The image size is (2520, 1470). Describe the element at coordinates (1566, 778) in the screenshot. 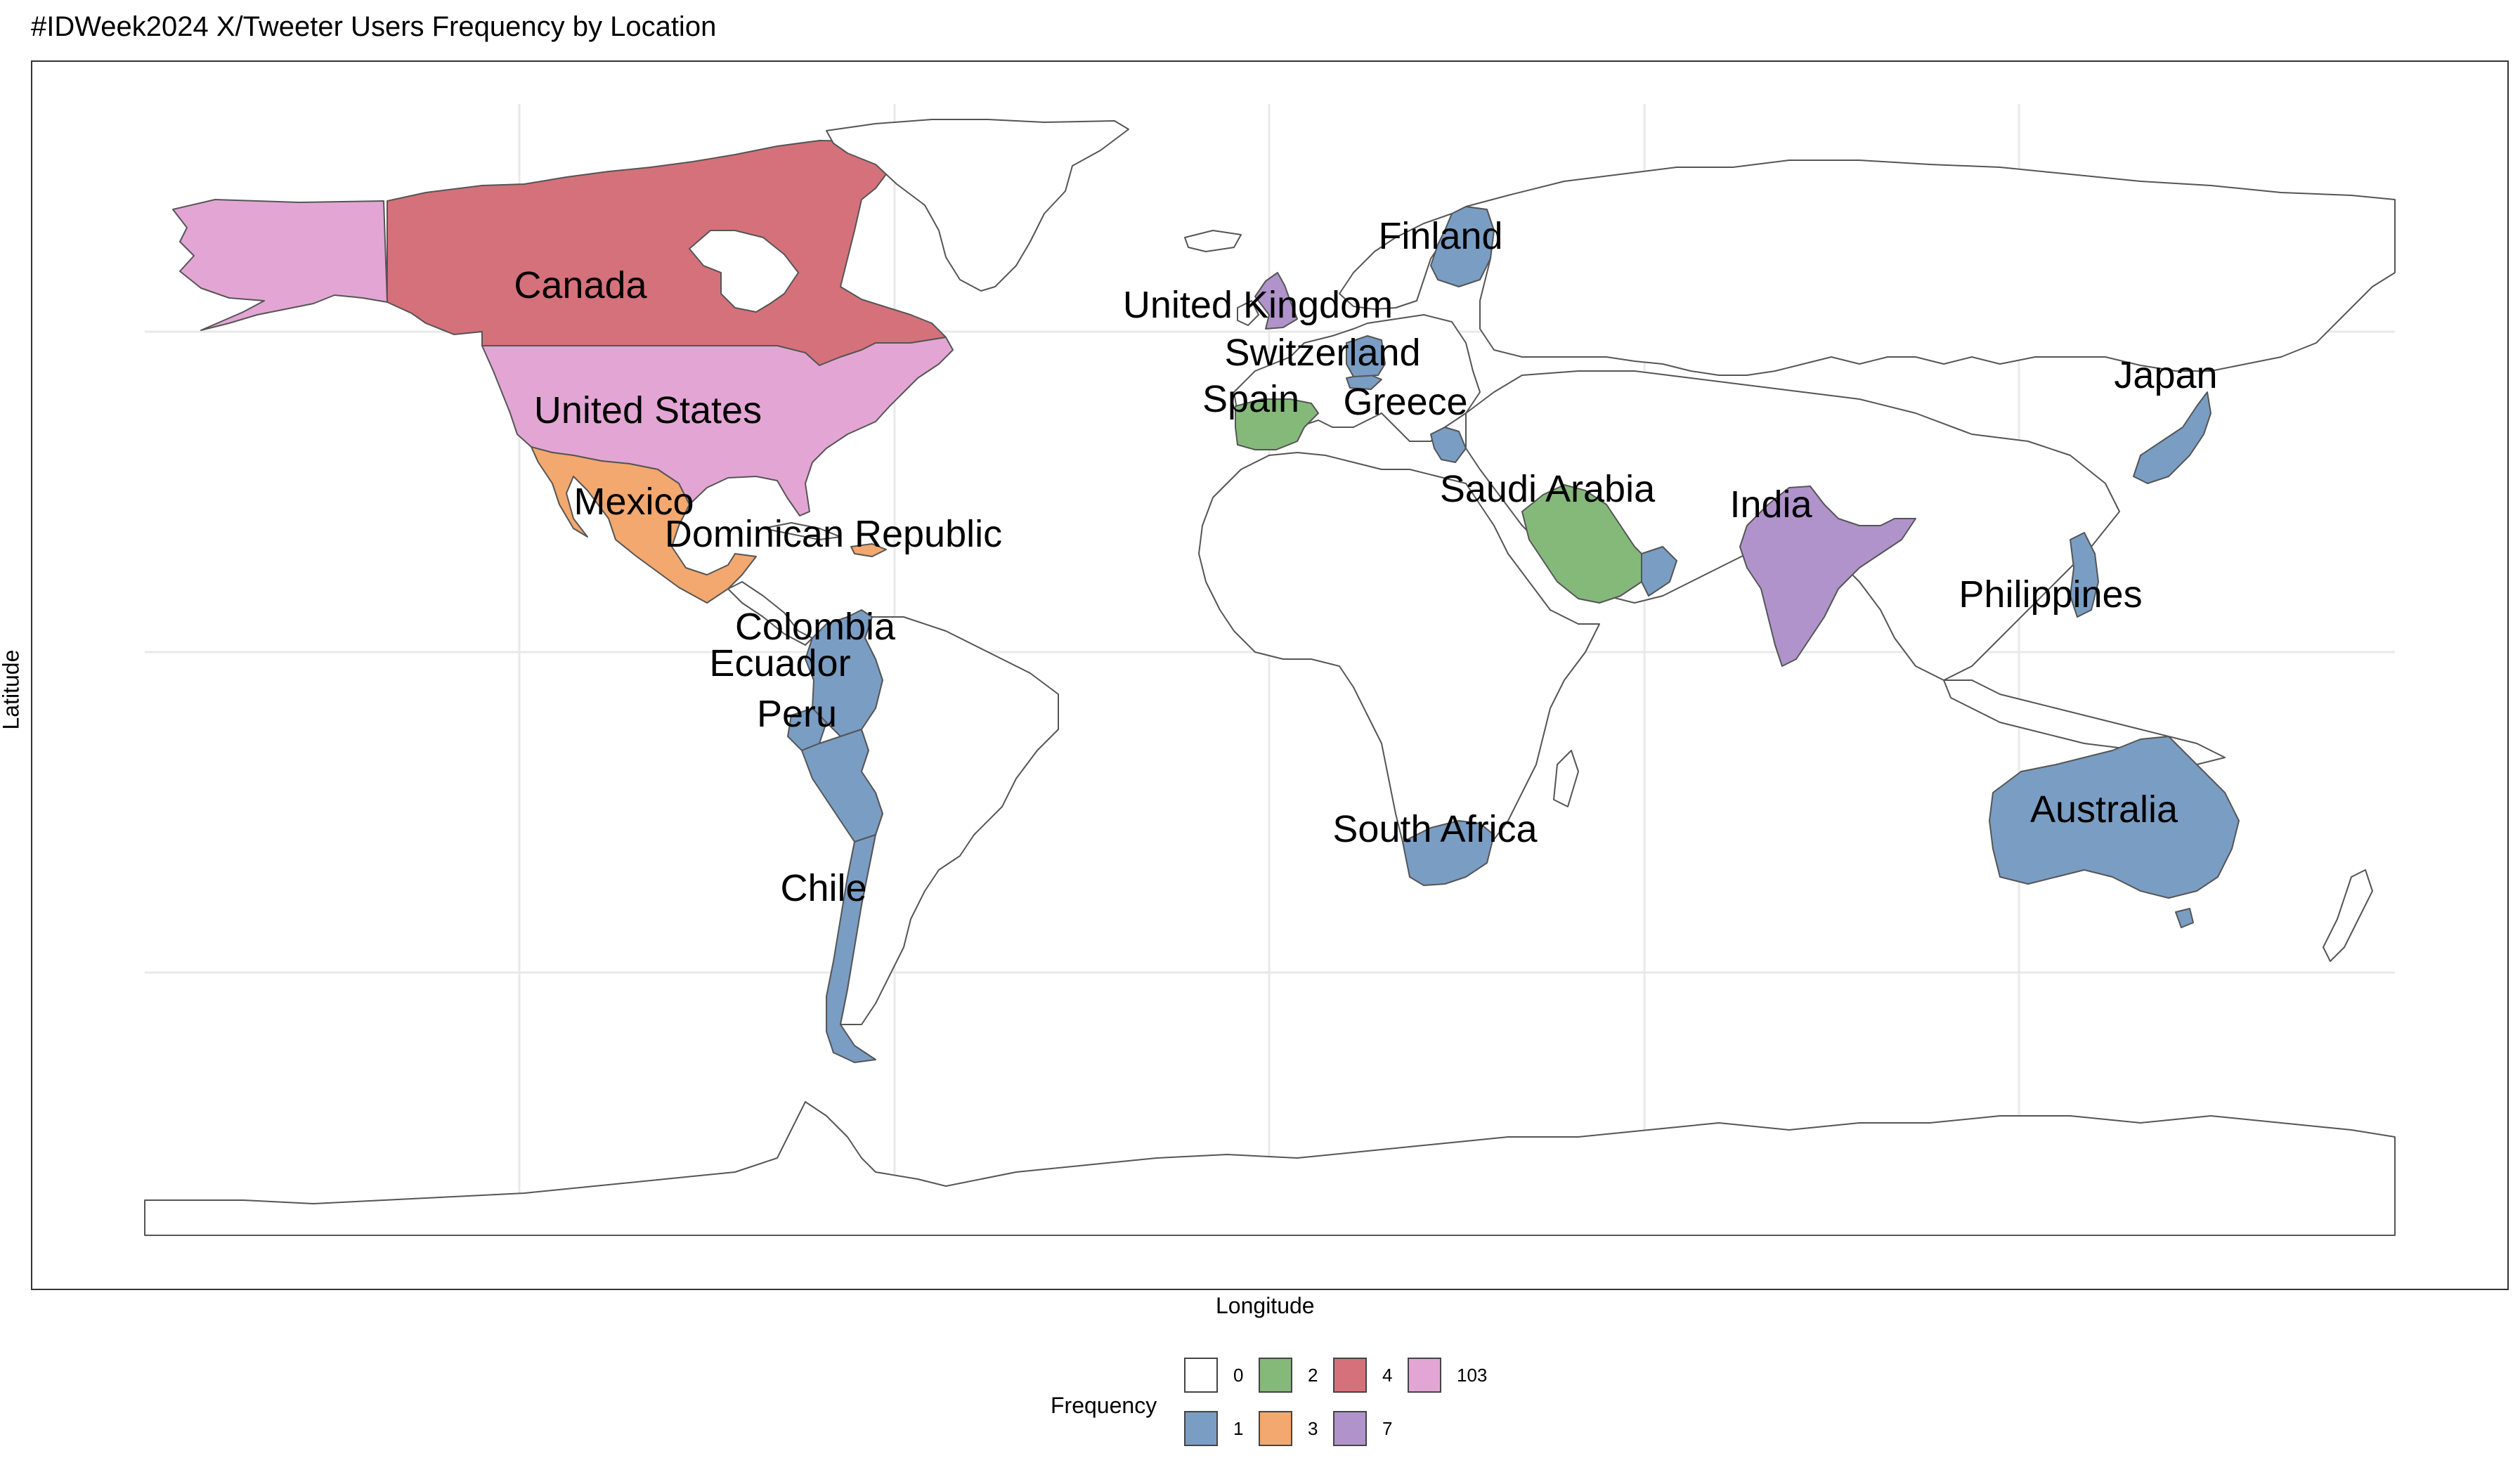

I see `country-madagascar` at that location.